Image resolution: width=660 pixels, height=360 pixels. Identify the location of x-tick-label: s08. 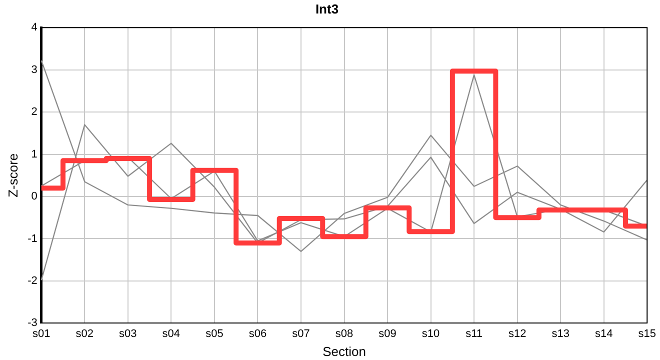
(344, 334).